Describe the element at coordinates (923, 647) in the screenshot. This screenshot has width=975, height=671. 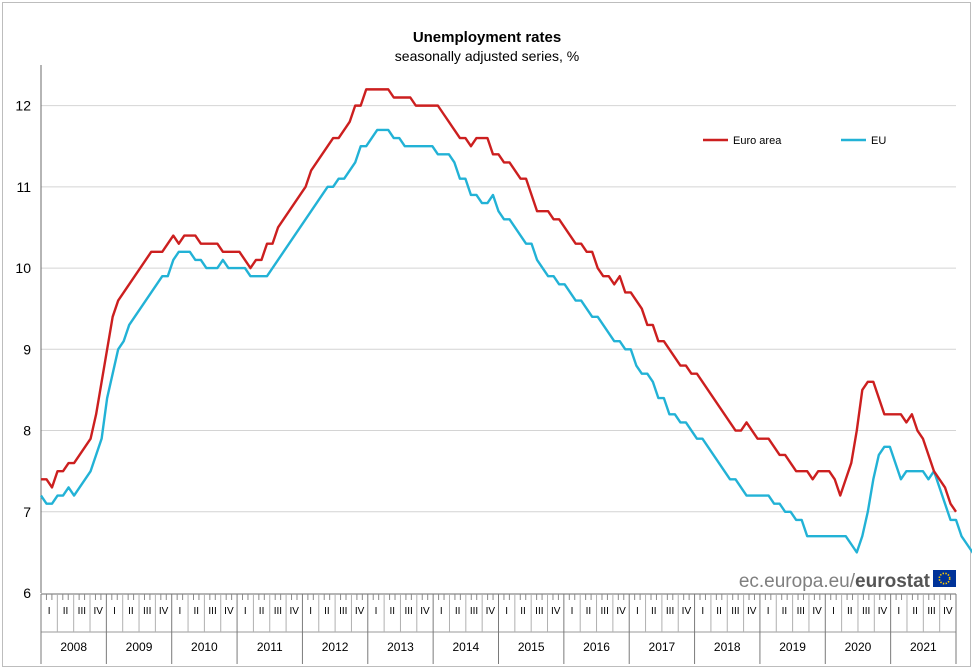
I see `year-label: 2021` at that location.